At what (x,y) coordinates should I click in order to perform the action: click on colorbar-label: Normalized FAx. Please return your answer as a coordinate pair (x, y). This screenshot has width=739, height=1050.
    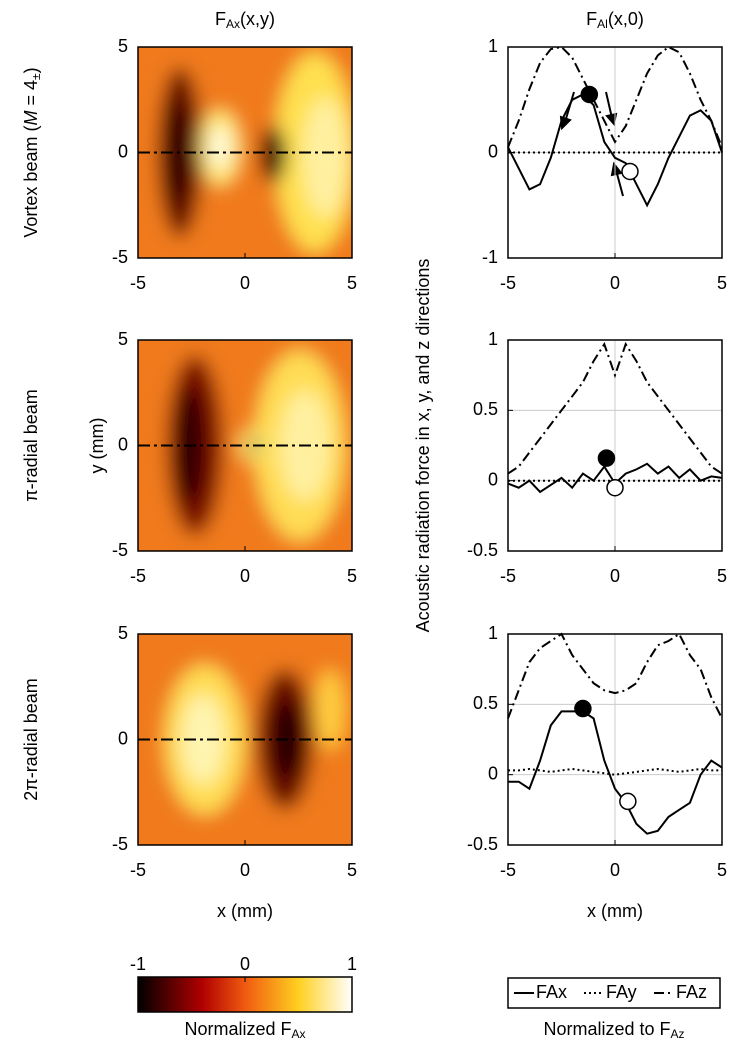
    Looking at the image, I should click on (244, 1030).